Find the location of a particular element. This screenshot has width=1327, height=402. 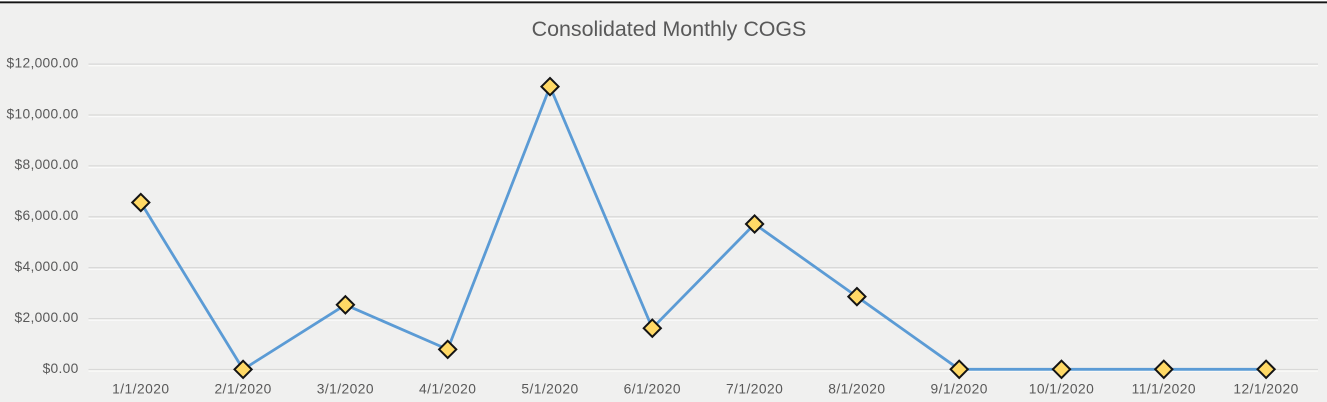

svg-text: 8/1/2020 is located at coordinates (856, 389).